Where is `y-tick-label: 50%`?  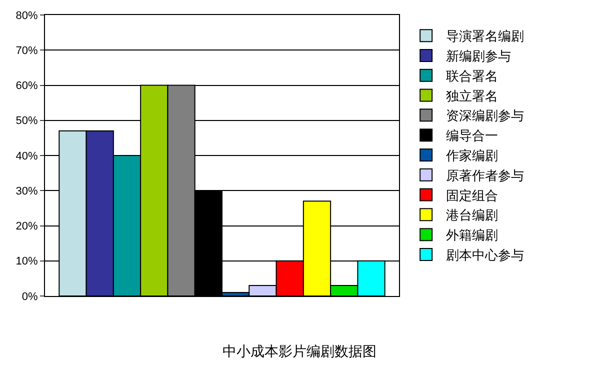
y-tick-label: 50% is located at coordinates (27, 121).